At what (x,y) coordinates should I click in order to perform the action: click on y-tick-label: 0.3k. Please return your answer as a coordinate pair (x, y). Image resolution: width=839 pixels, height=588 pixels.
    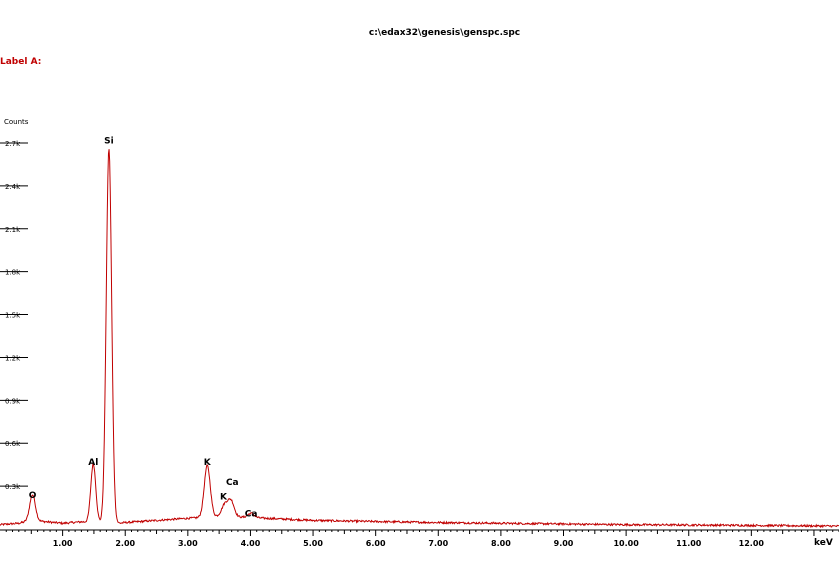
    Looking at the image, I should click on (13, 487).